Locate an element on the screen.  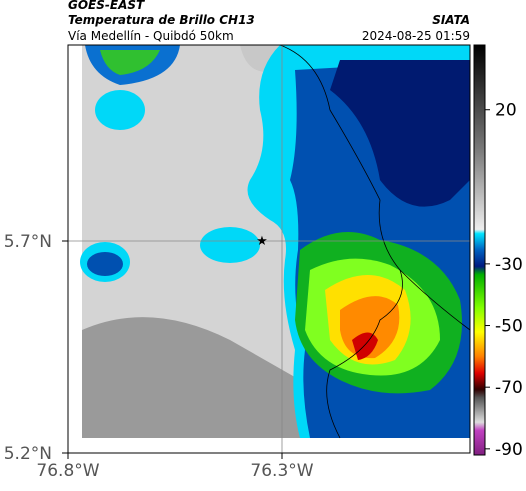
title: Temperatura de Brillo CH13 is located at coordinates (161, 20).